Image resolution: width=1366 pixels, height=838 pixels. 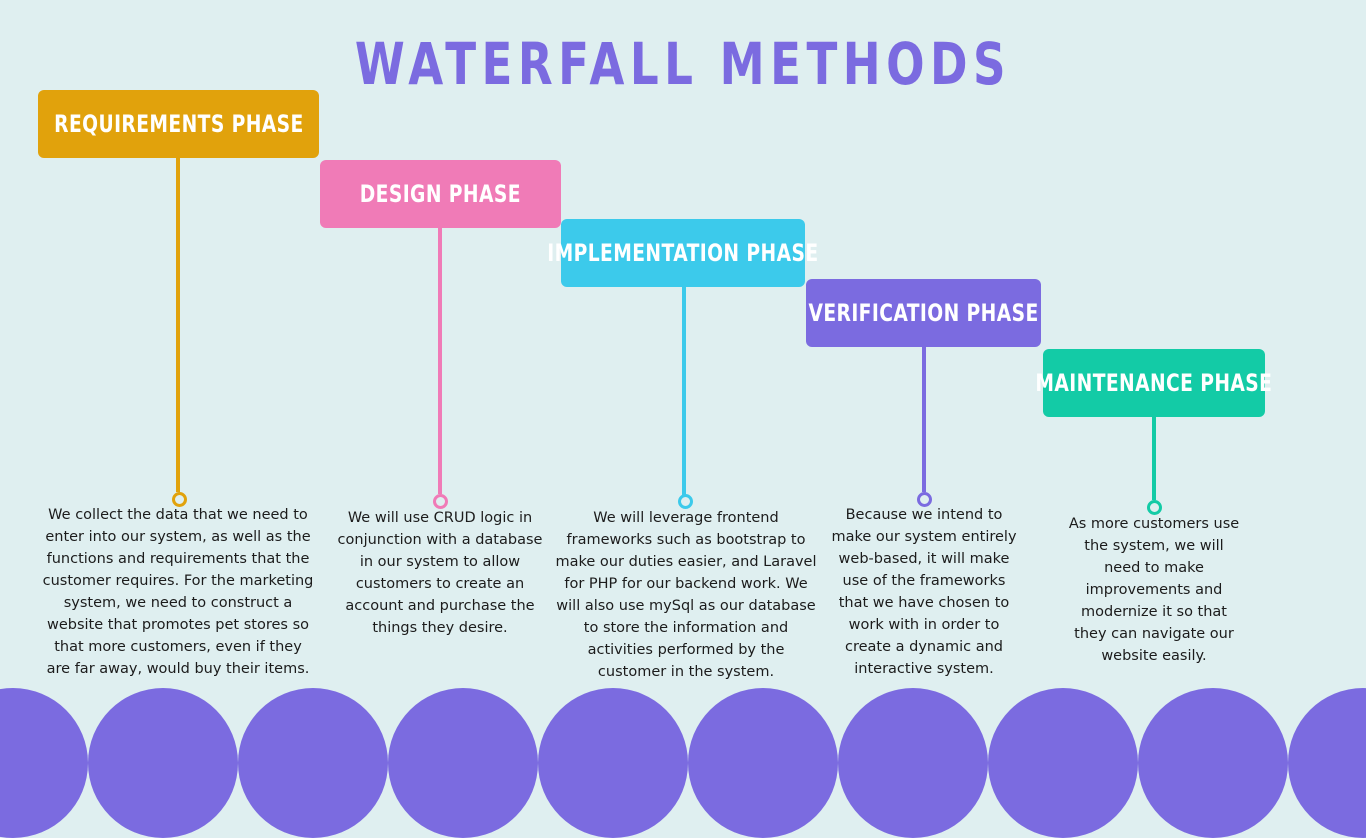 What do you see at coordinates (440, 501) in the screenshot?
I see `design-ring` at bounding box center [440, 501].